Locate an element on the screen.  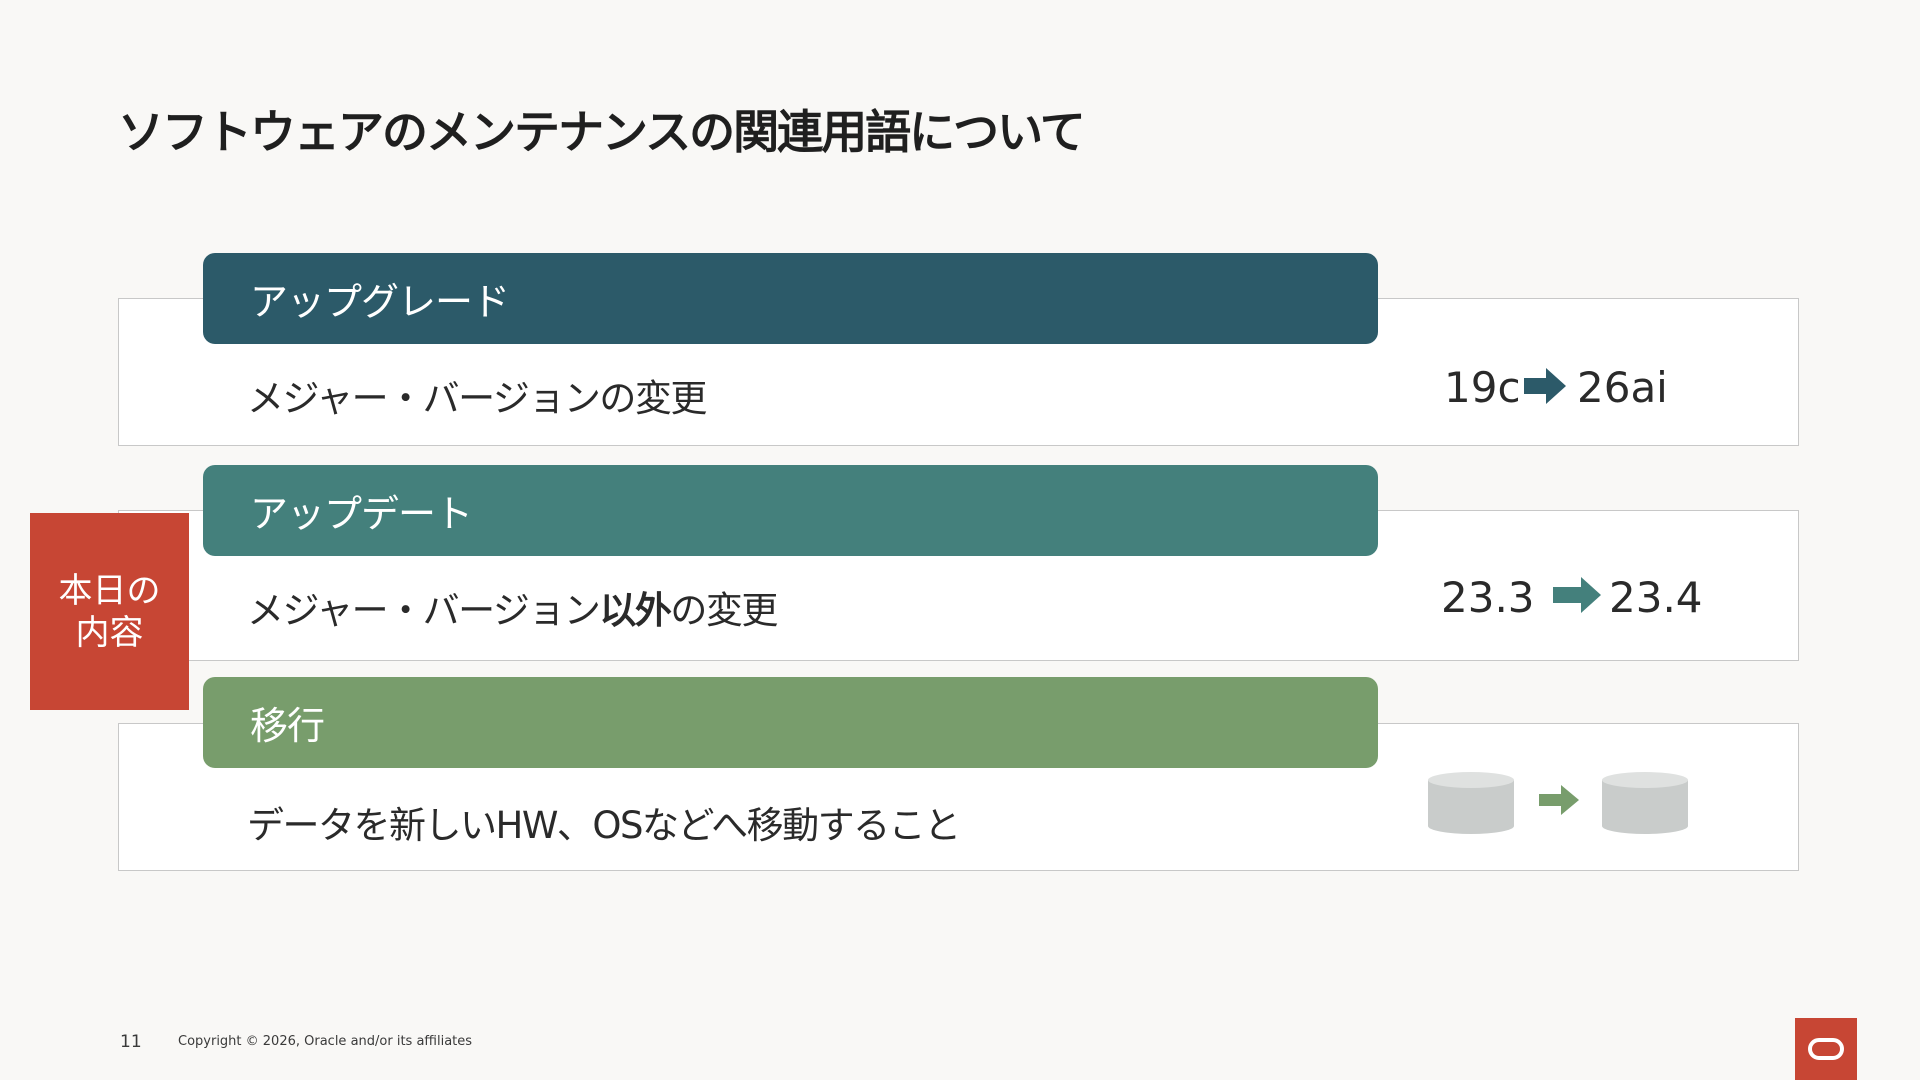
migration-description: データを新しいHW、OSなどへ移動すること is located at coordinates (604, 825).